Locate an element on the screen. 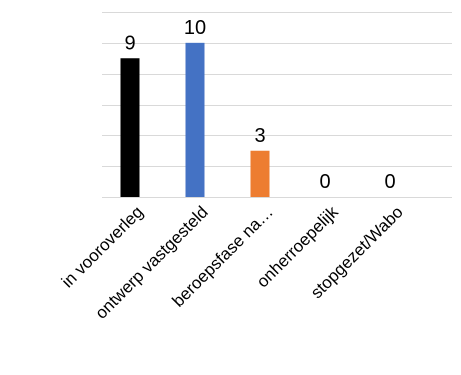 The image size is (461, 375). data-label-0: 9 is located at coordinates (129, 43).